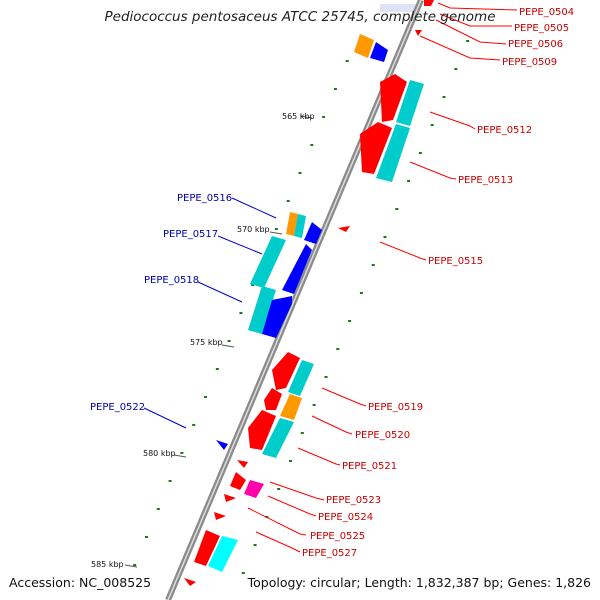 Image resolution: width=600 pixels, height=600 pixels. What do you see at coordinates (159, 453) in the screenshot?
I see `ruler-580-kbp: 580 kbp` at bounding box center [159, 453].